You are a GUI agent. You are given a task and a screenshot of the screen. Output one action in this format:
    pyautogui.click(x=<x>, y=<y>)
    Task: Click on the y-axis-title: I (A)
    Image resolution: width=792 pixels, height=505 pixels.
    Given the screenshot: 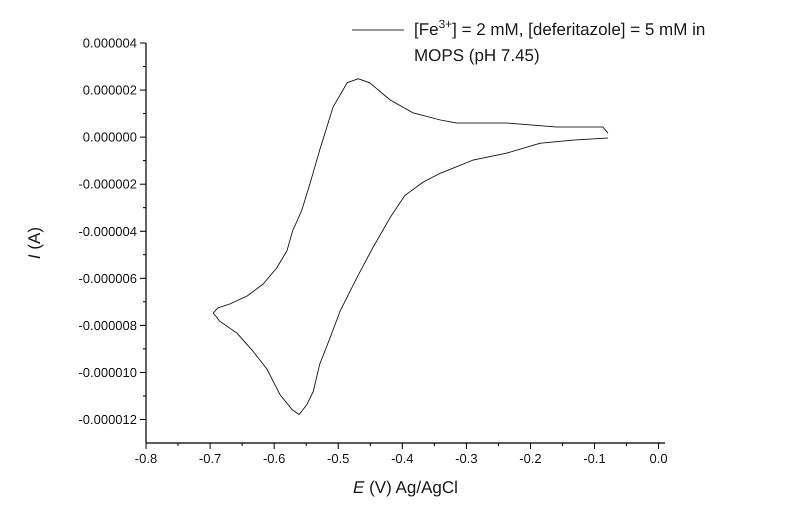 What is the action you would take?
    pyautogui.click(x=34, y=243)
    